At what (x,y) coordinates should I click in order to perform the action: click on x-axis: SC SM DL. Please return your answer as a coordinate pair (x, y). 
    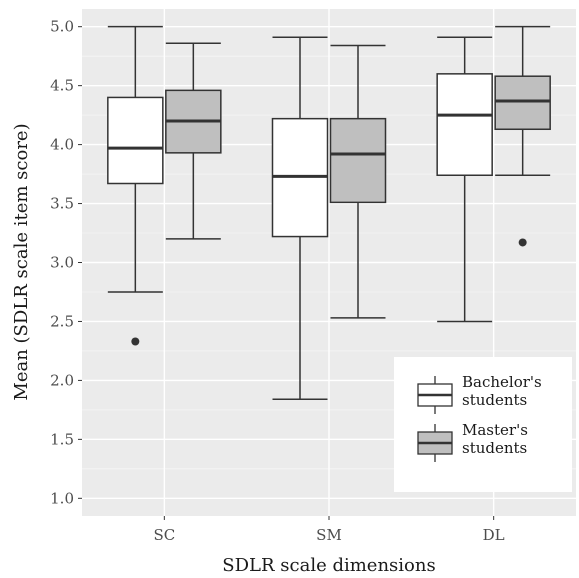
    Looking at the image, I should click on (329, 530).